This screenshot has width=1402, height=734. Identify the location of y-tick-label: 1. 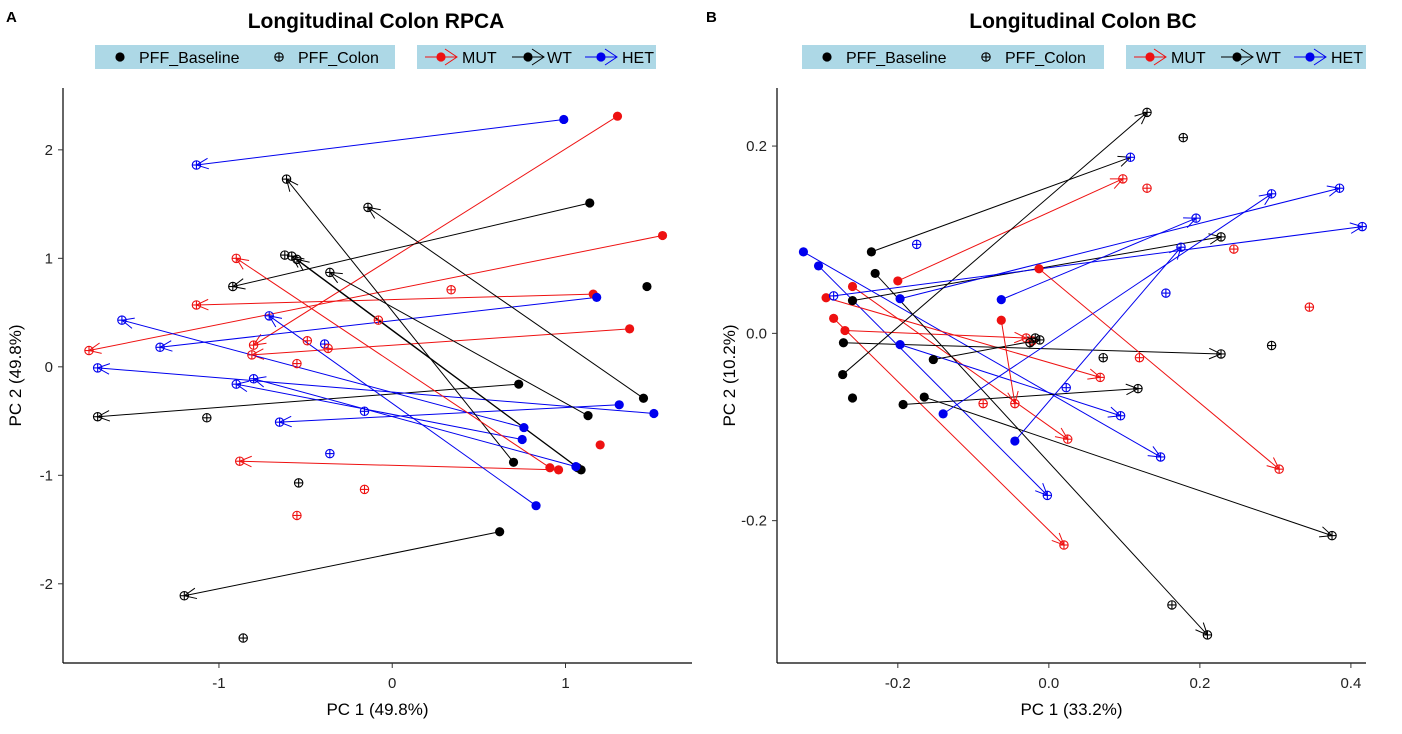
(49, 258).